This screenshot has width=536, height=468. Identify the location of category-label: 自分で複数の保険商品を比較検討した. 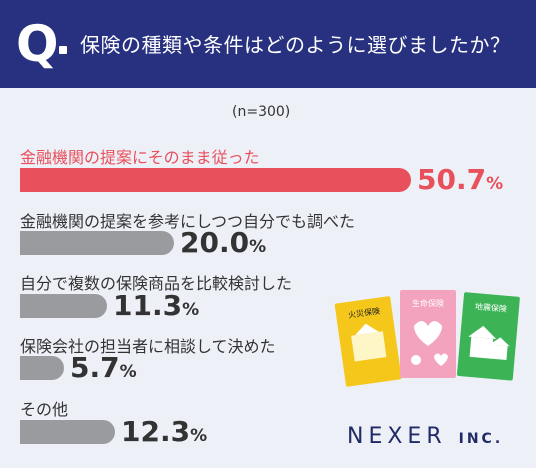
(156, 283).